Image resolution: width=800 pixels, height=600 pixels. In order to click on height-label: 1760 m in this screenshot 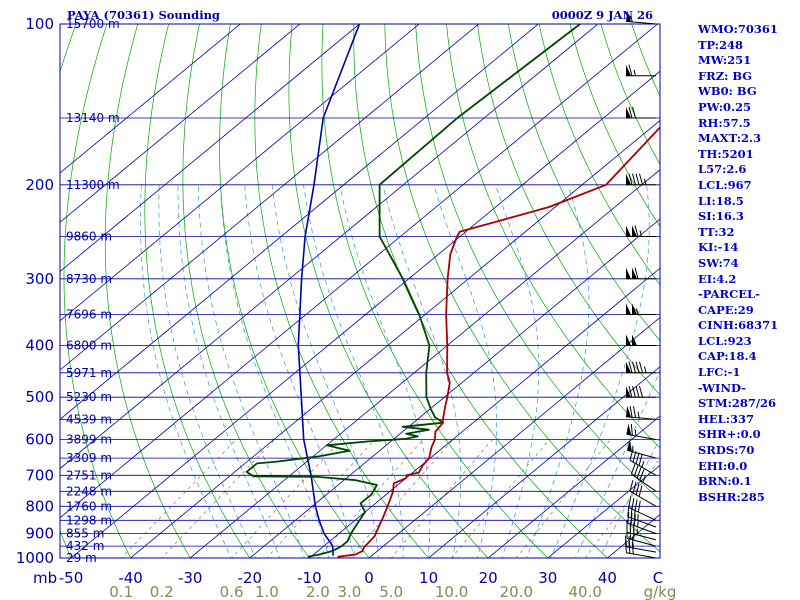, I will do `click(89, 506)`.